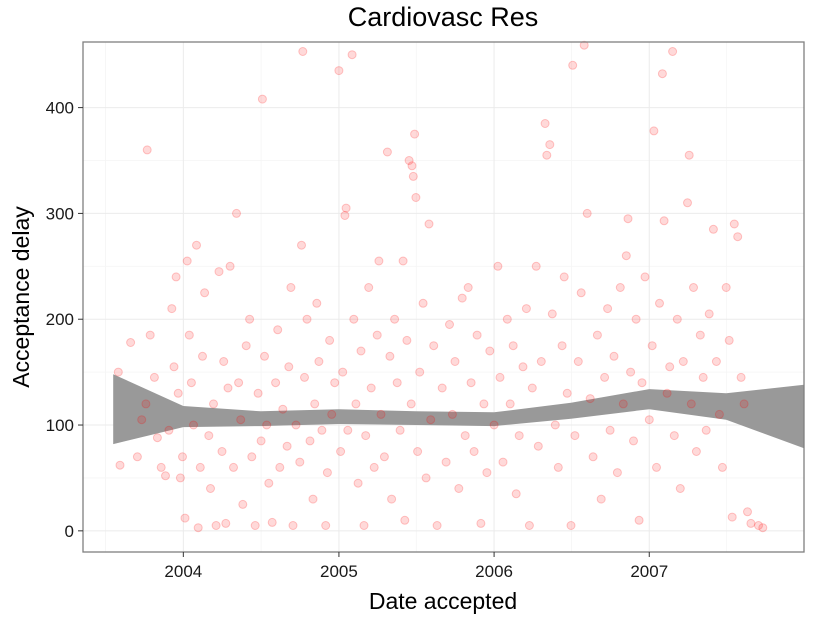 This screenshot has width=825, height=618. What do you see at coordinates (443, 17) in the screenshot?
I see `chart-title: Cardiovasc Res` at bounding box center [443, 17].